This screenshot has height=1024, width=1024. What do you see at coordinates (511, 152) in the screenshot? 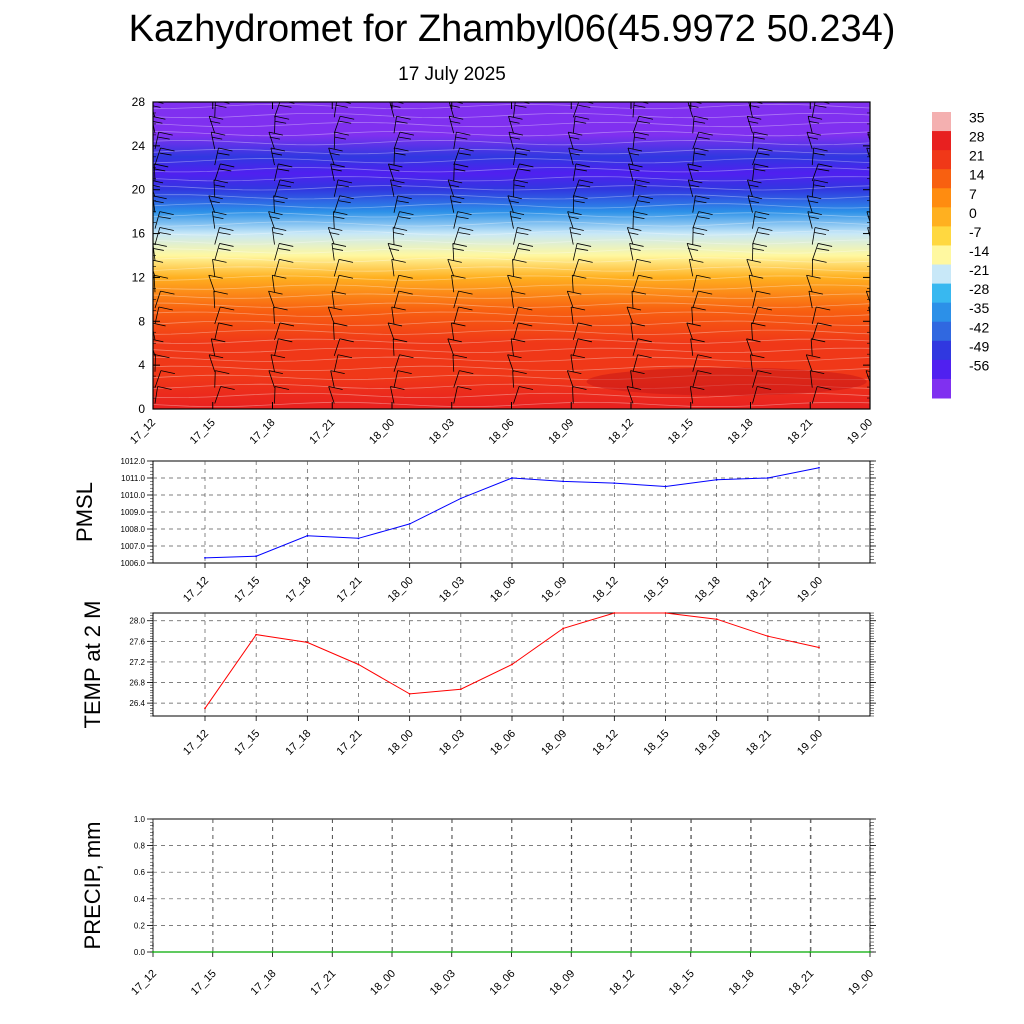
I see `isotherm-line` at bounding box center [511, 152].